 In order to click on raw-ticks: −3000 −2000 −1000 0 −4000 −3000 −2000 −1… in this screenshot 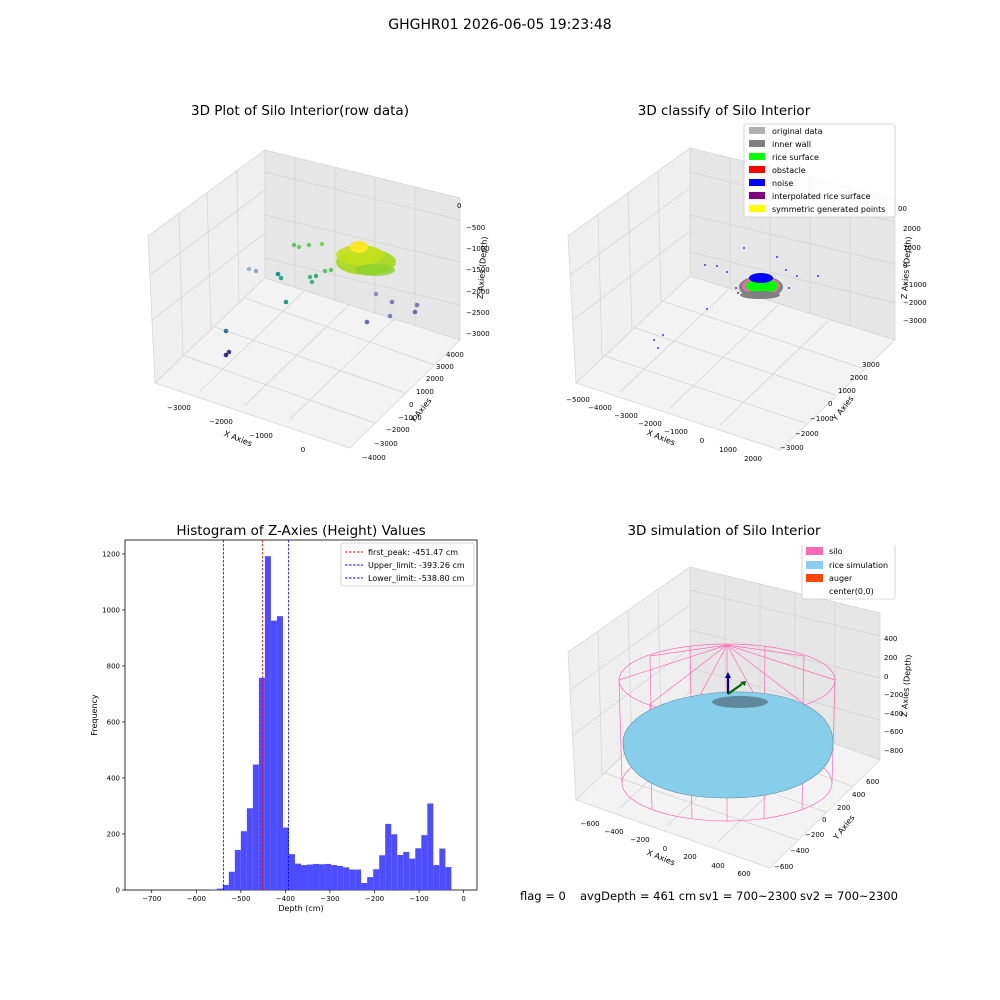, I will do `click(328, 332)`.